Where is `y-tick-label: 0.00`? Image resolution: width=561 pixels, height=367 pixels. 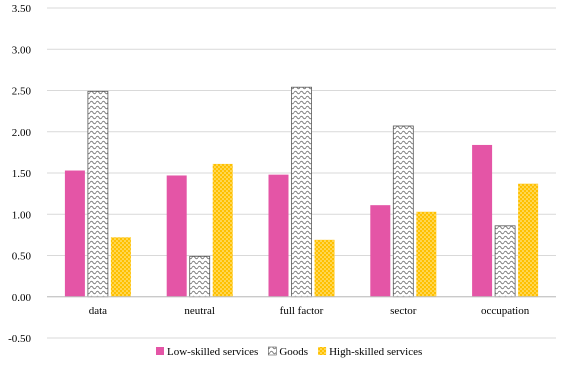 y-tick-label: 0.00 is located at coordinates (22, 298).